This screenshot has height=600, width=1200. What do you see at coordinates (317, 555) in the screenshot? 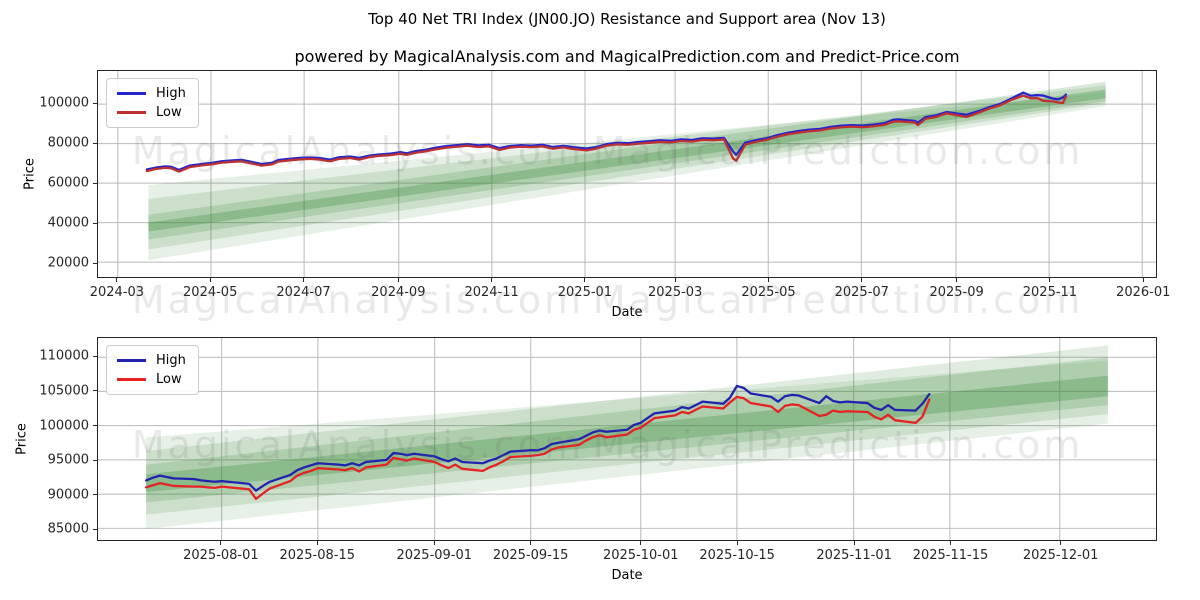
I see `x-tick-label: 2025-08-15` at bounding box center [317, 555].